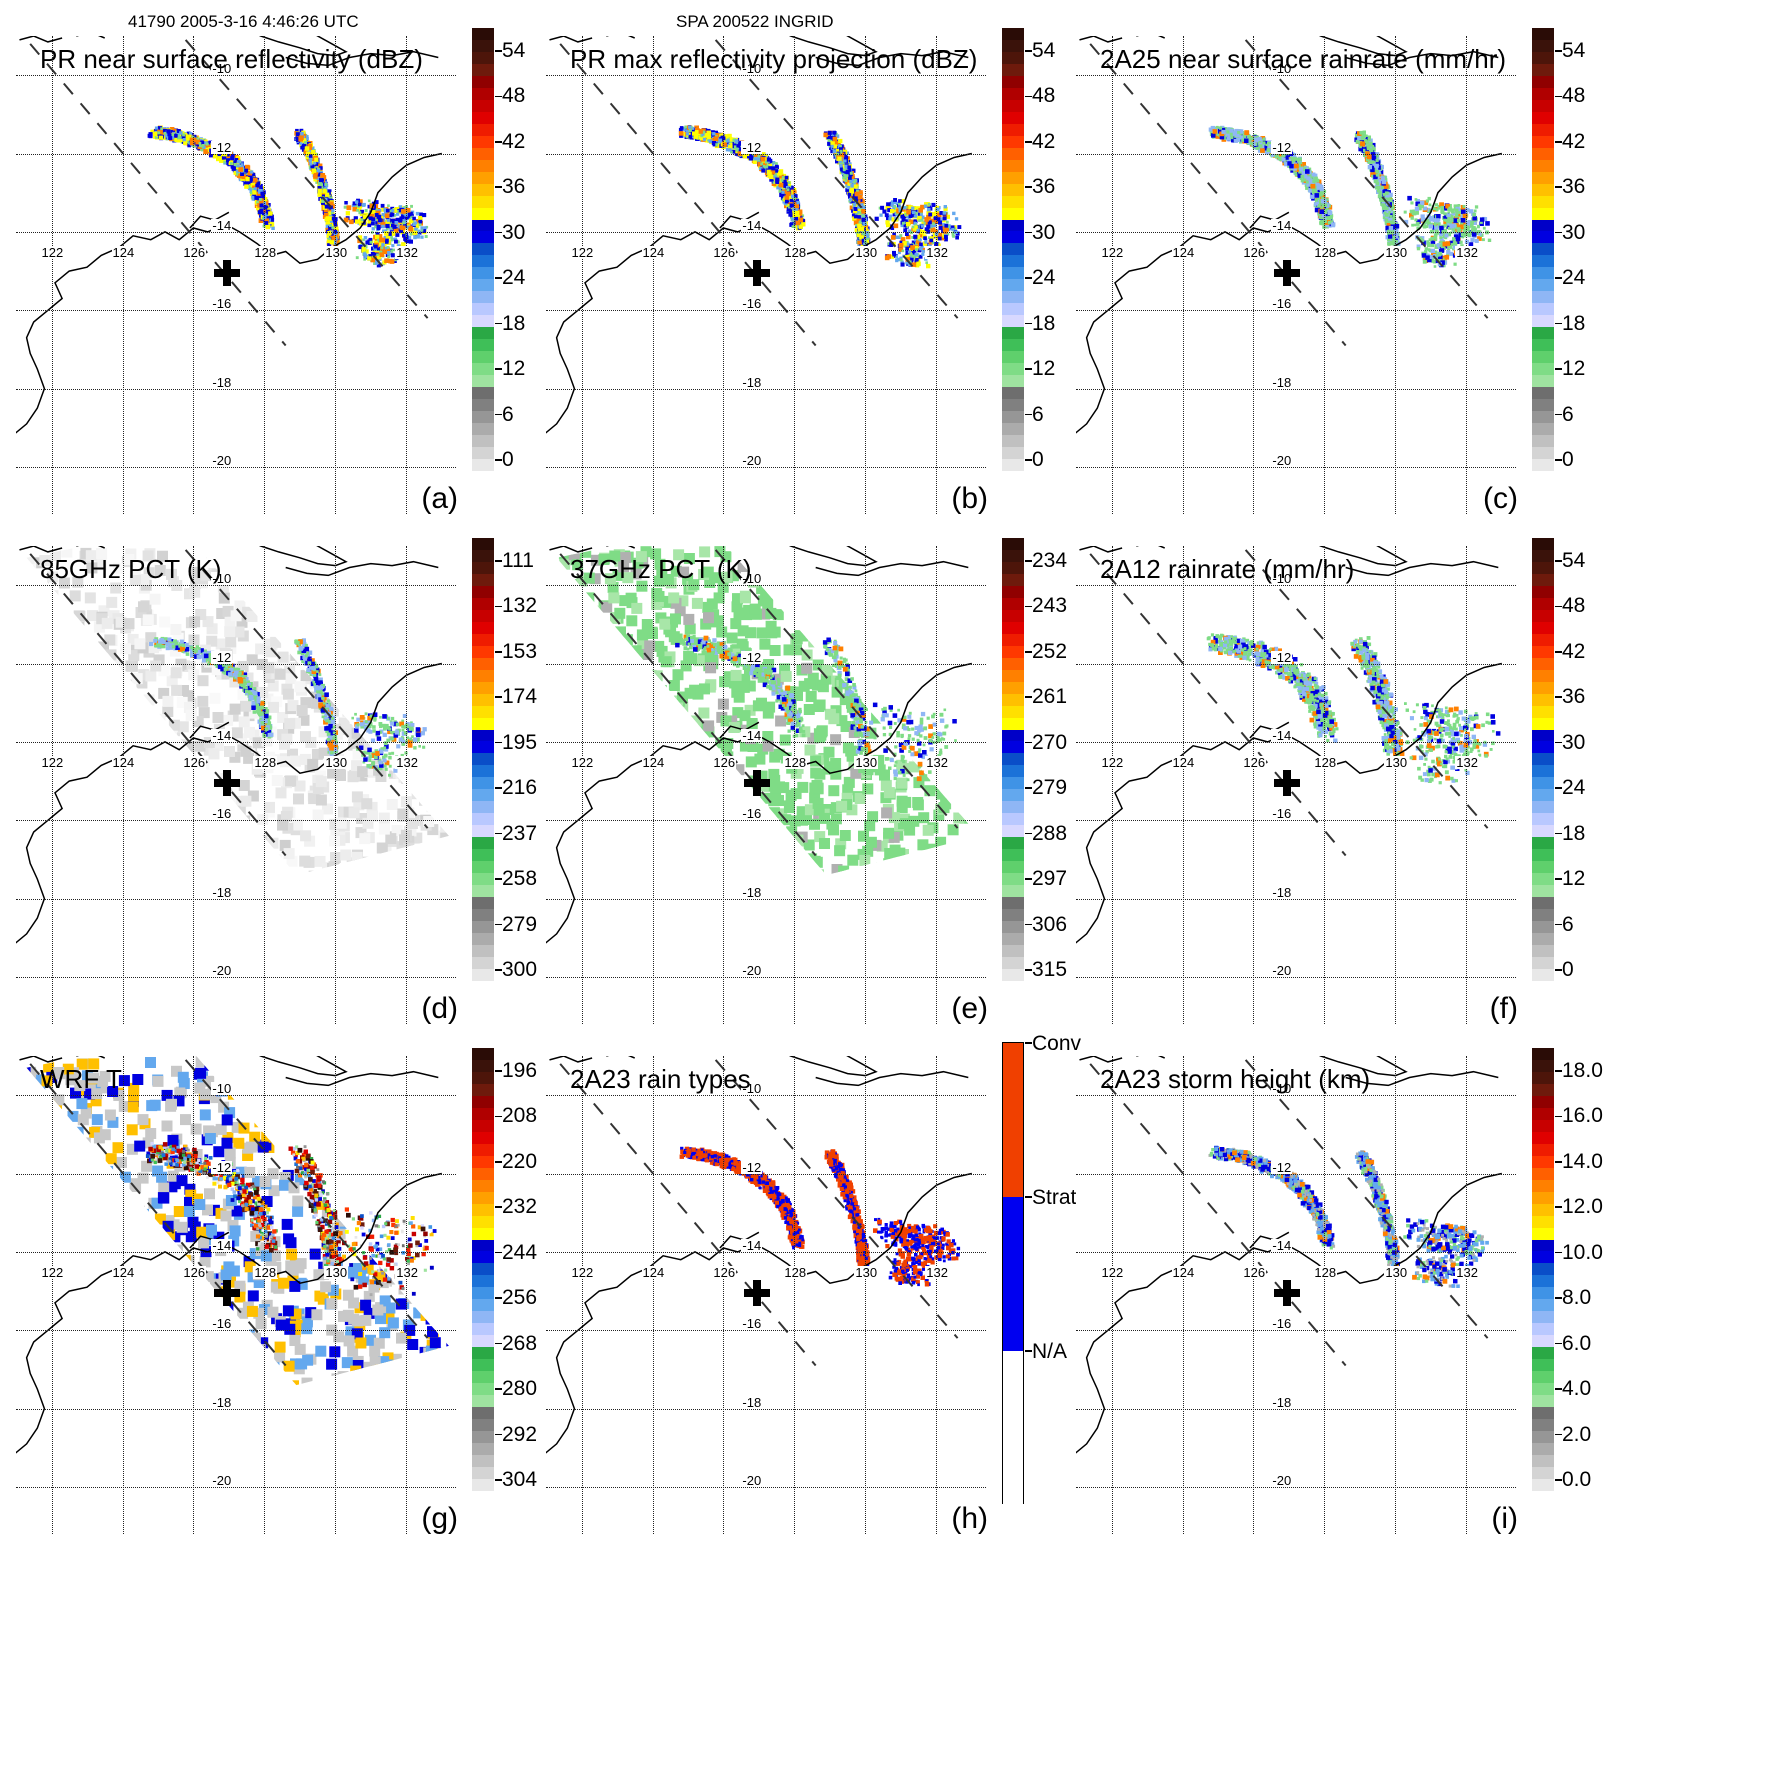  What do you see at coordinates (194, 762) in the screenshot?
I see `lon-tick-label: 126` at bounding box center [194, 762].